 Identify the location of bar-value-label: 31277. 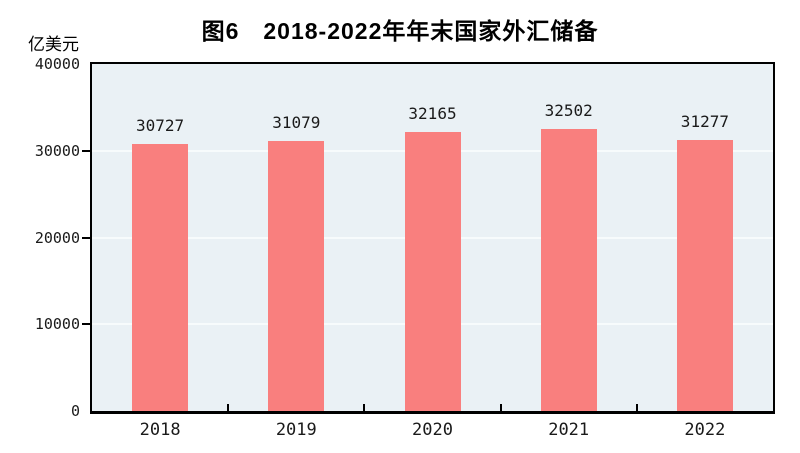
(704, 121).